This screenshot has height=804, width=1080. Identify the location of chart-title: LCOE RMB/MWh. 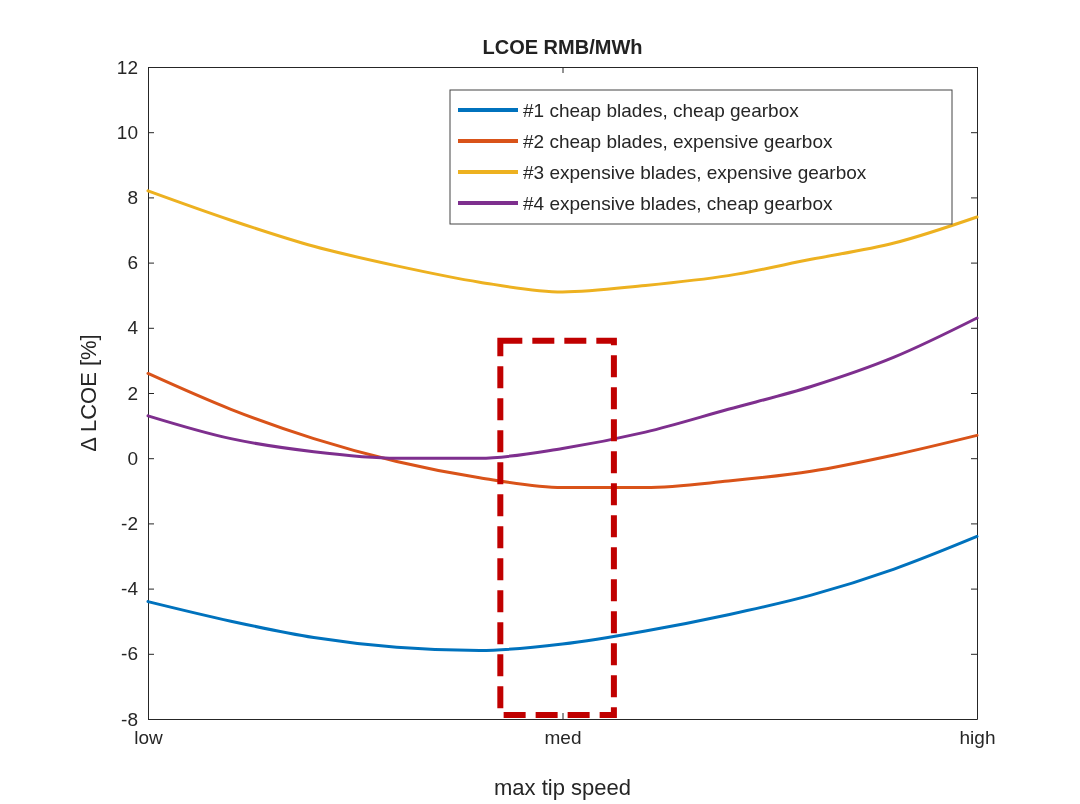
(562, 47).